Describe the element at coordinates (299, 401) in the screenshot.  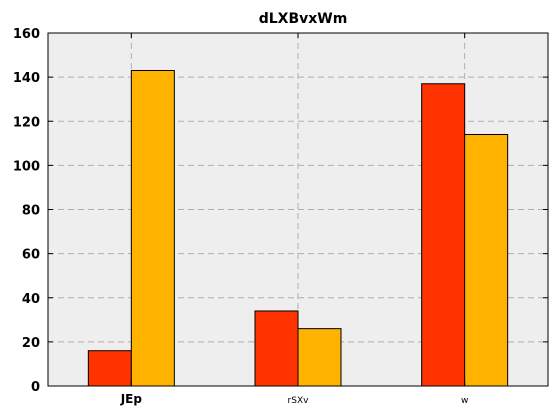
I see `x-tick-label: rSXv` at that location.